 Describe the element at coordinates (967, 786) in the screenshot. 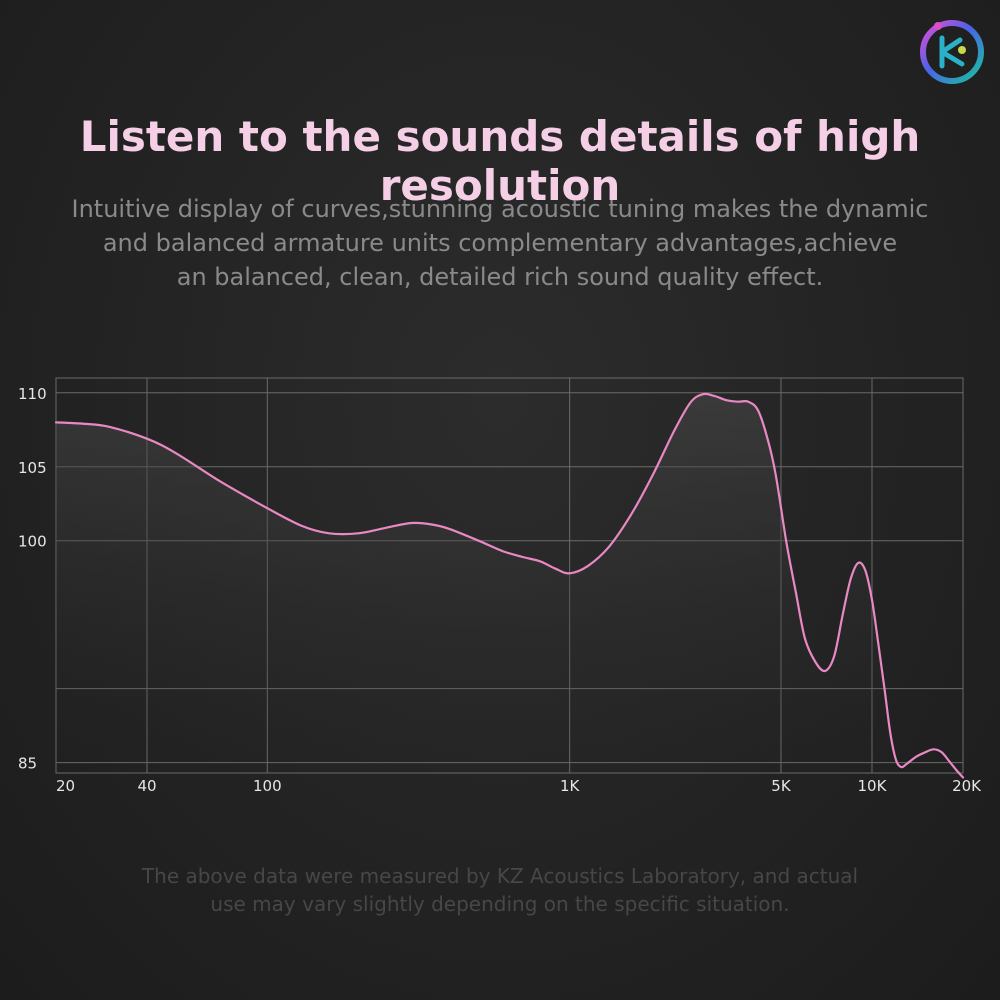

I see `x-tick-label: 20K` at that location.